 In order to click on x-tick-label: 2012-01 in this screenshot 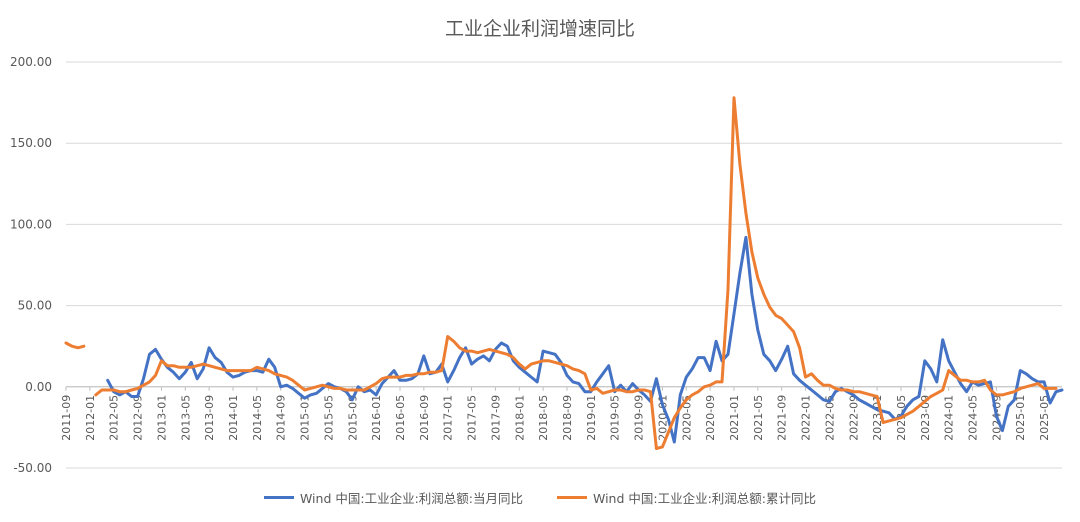, I will do `click(90, 418)`.